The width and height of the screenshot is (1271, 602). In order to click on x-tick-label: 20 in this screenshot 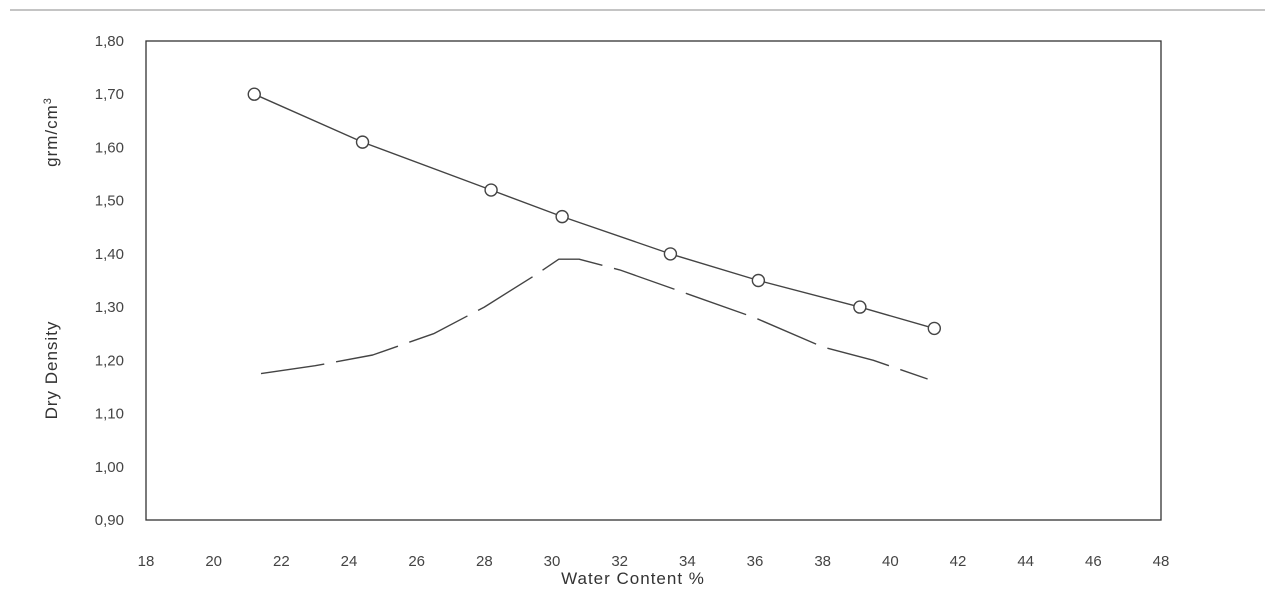, I will do `click(213, 561)`.